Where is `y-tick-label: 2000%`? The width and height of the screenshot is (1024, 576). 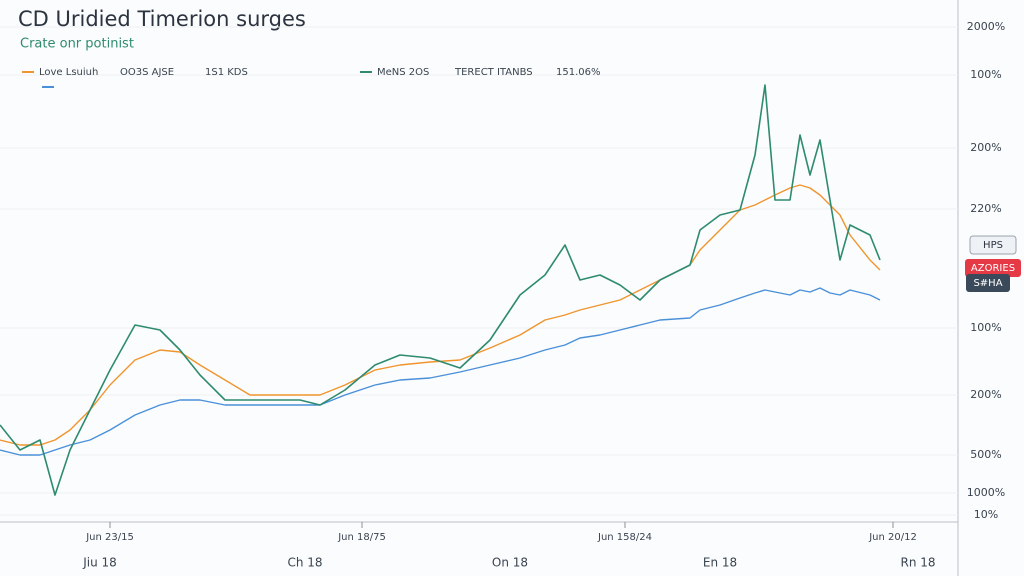 y-tick-label: 2000% is located at coordinates (986, 26).